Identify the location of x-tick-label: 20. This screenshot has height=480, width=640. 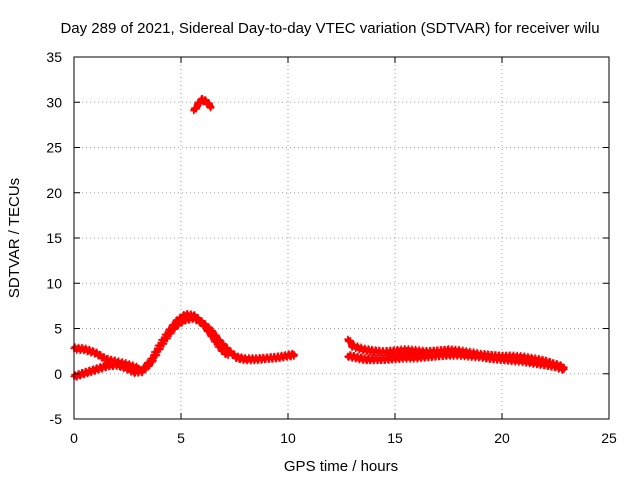
(502, 438).